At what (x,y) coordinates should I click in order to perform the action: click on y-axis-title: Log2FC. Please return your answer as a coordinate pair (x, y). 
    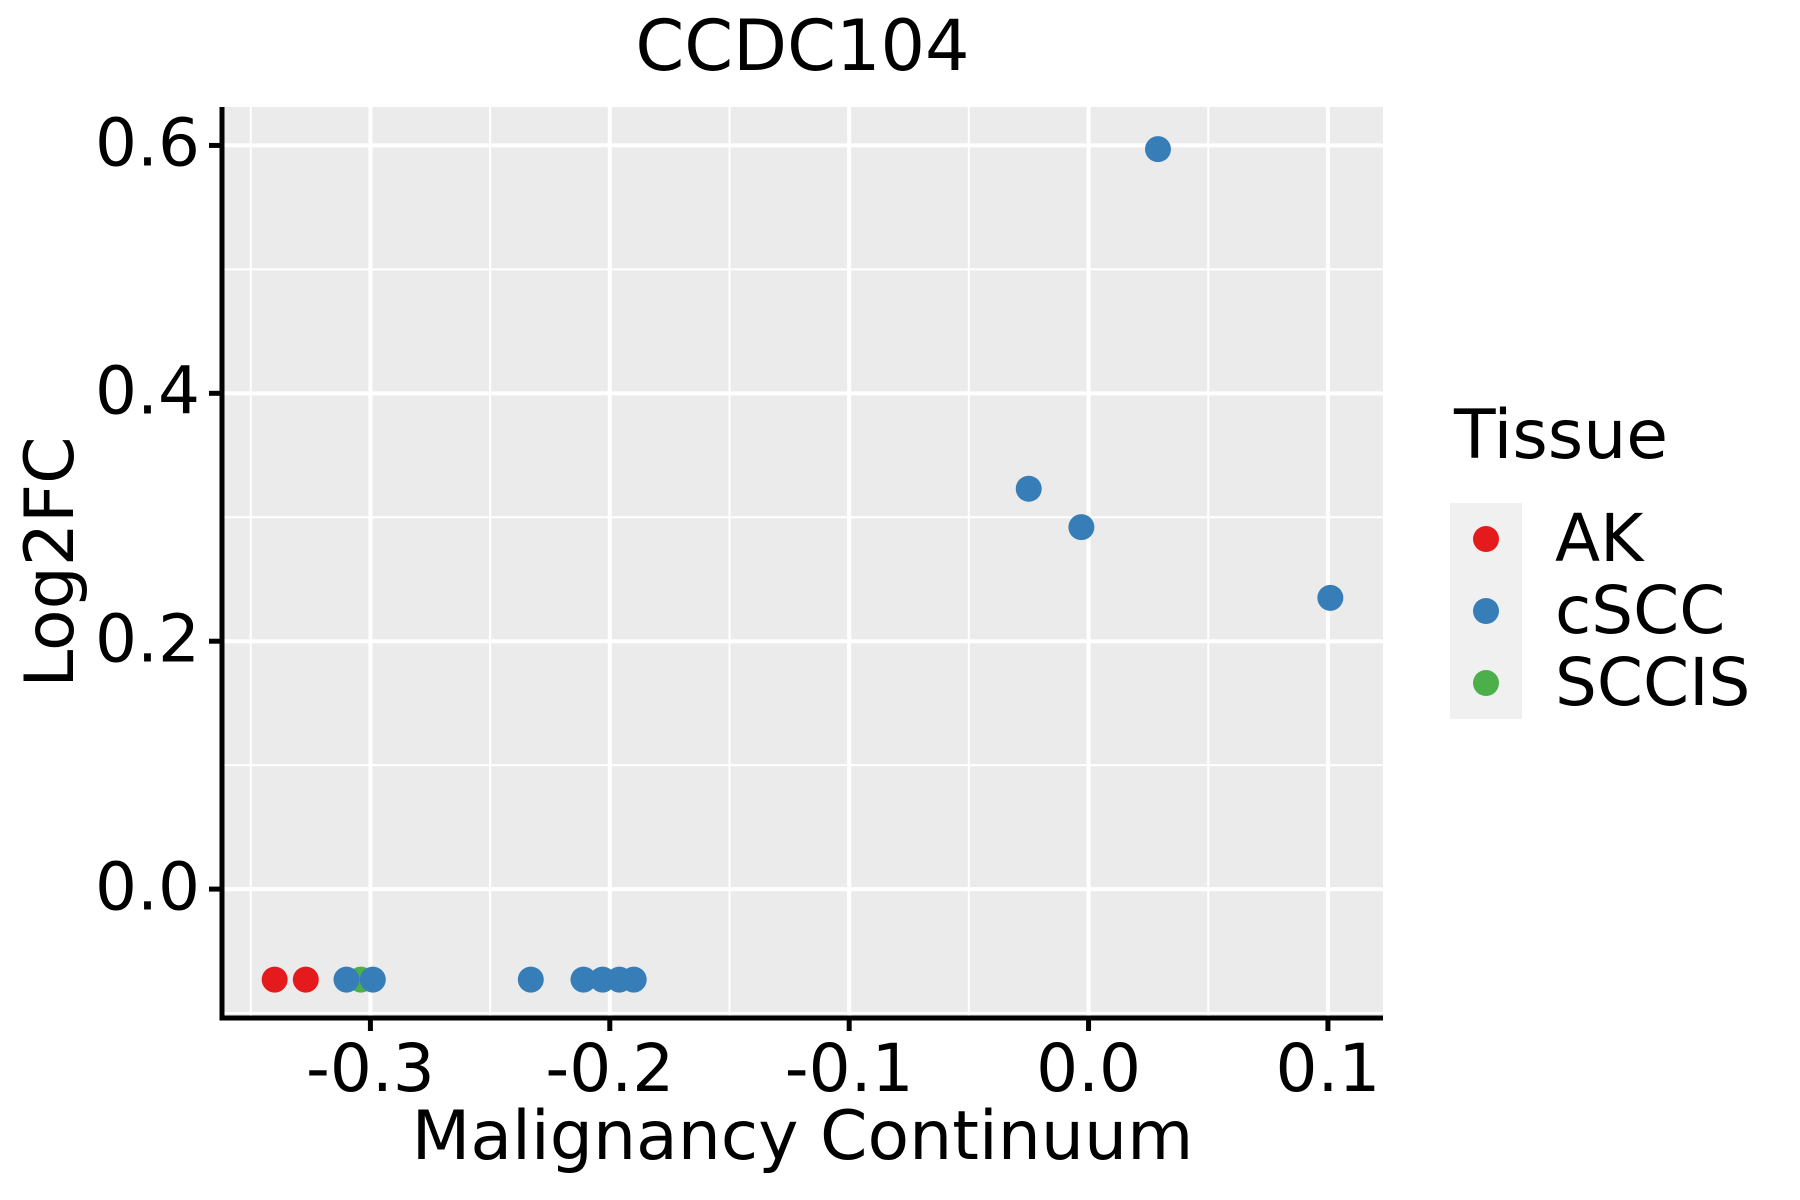
    Looking at the image, I should click on (50, 562).